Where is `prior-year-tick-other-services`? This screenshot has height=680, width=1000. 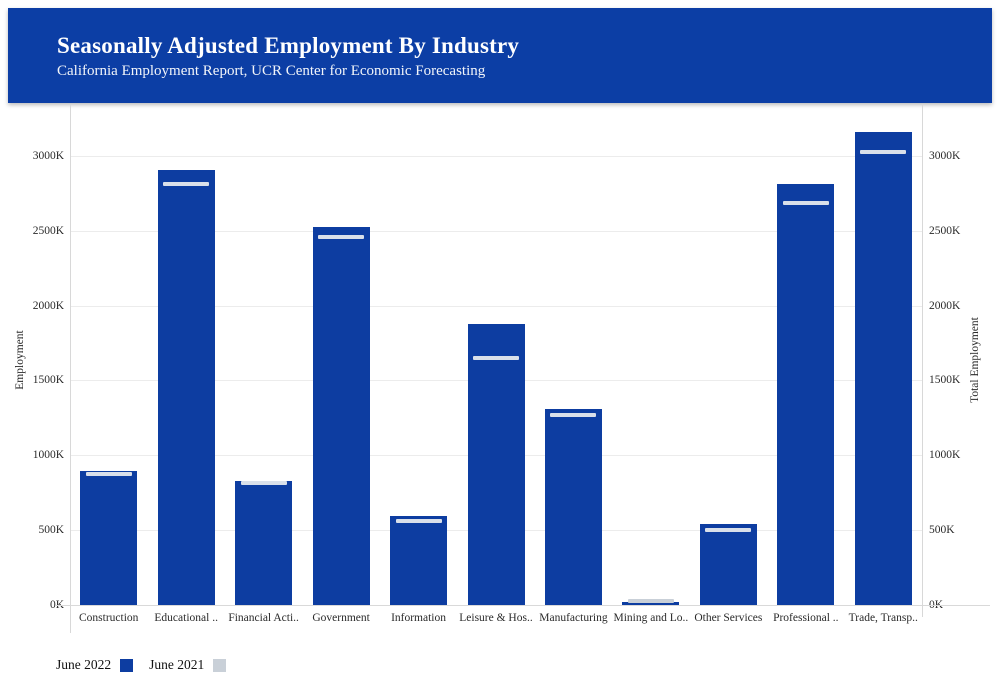 prior-year-tick-other-services is located at coordinates (728, 529).